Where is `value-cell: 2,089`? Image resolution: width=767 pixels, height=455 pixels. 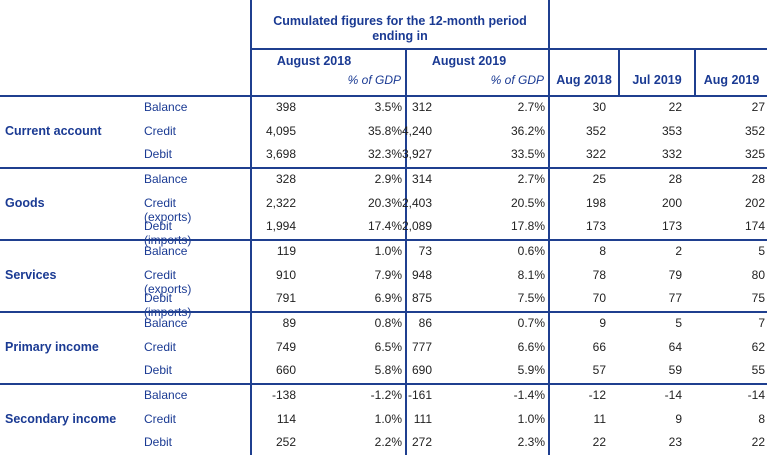 value-cell: 2,089 is located at coordinates (416, 226).